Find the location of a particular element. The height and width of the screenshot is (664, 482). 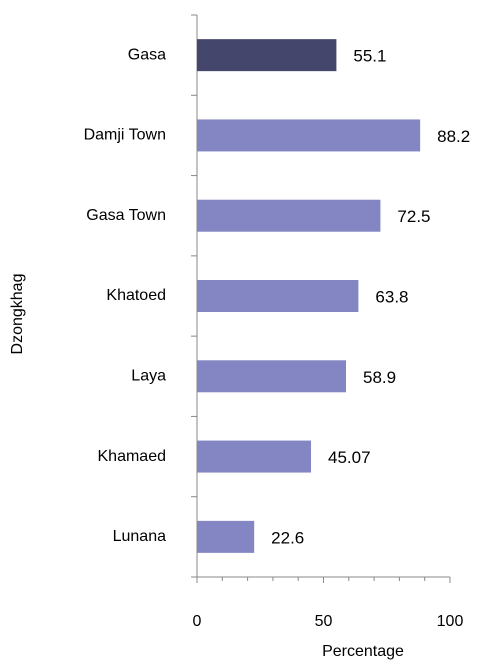

y-tick-label: Khatoed is located at coordinates (136, 295).